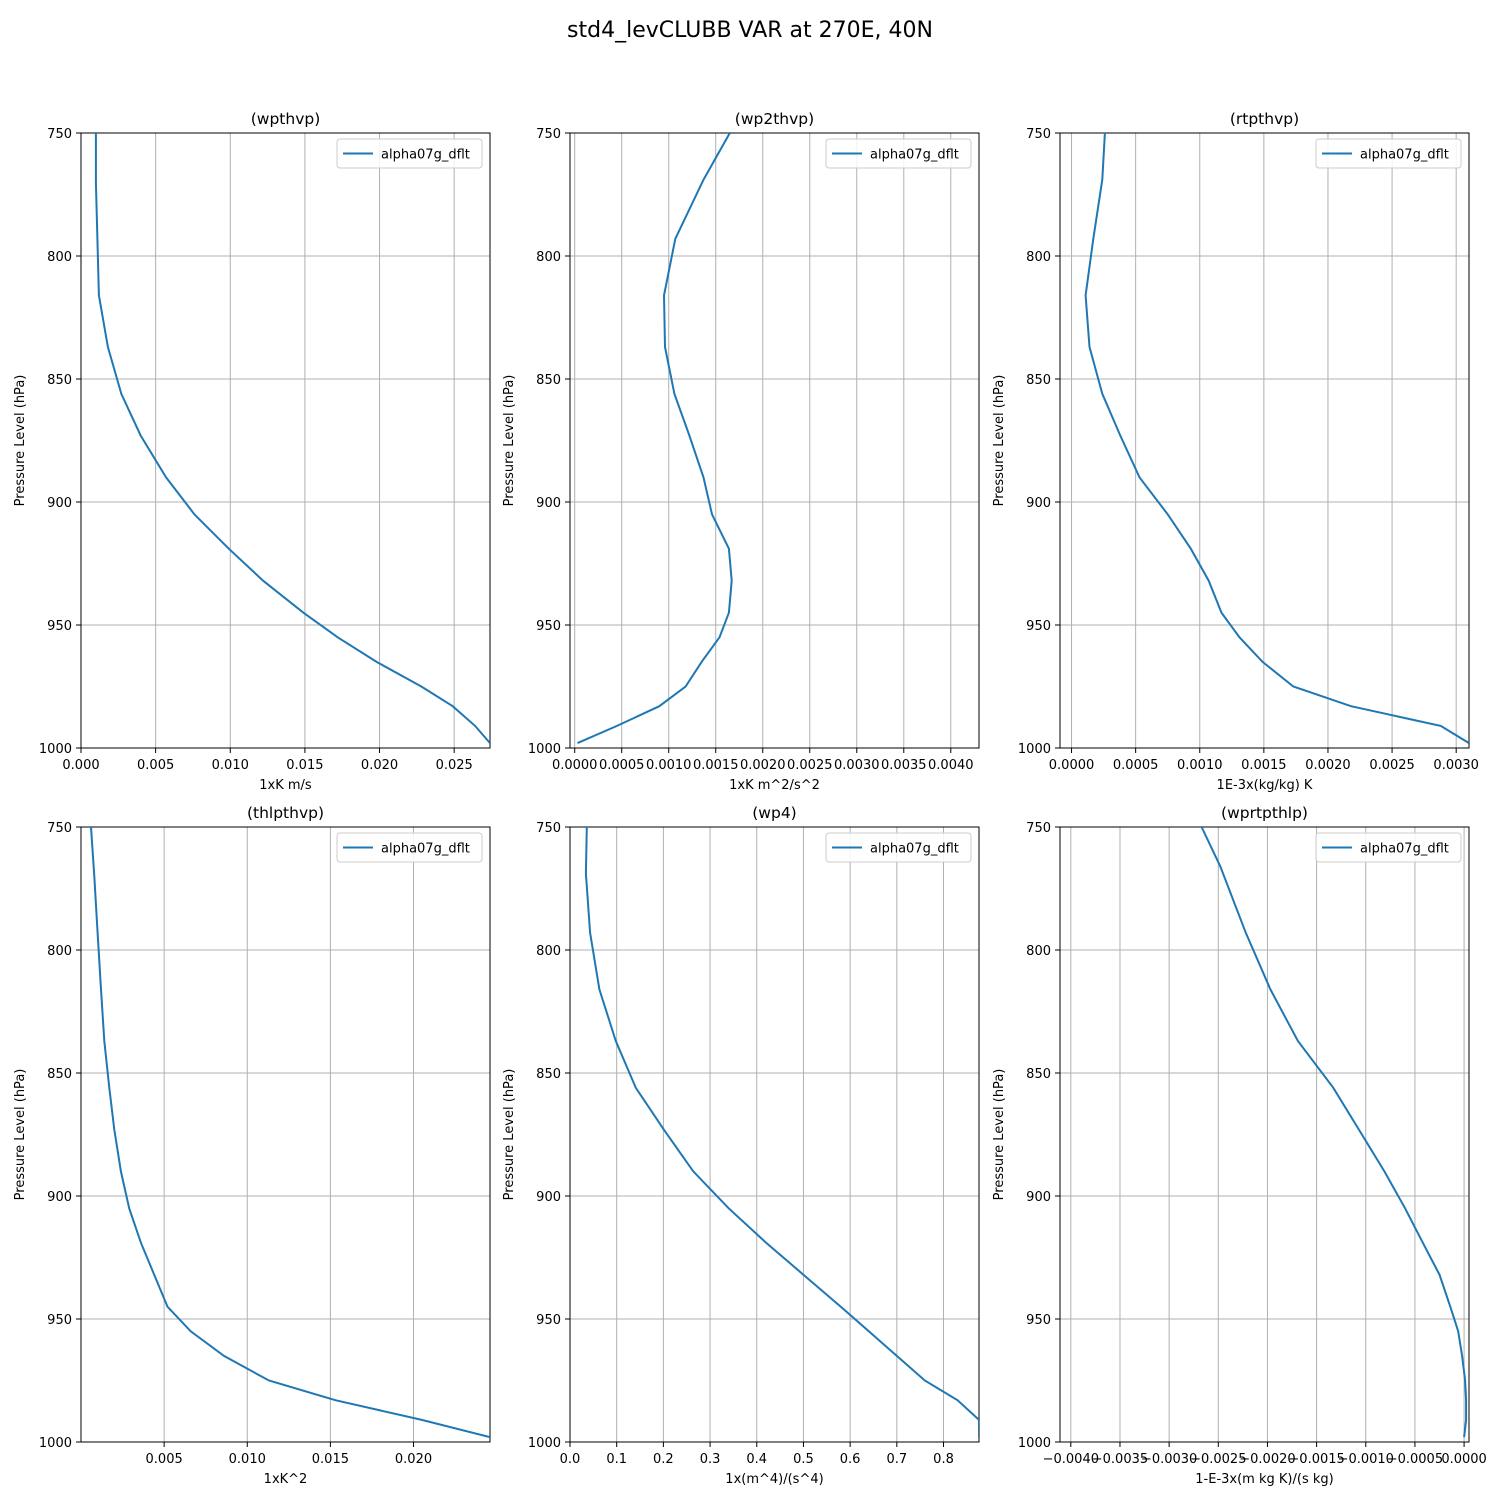  I want to click on subplot-title: (wp2thvp), so click(774, 119).